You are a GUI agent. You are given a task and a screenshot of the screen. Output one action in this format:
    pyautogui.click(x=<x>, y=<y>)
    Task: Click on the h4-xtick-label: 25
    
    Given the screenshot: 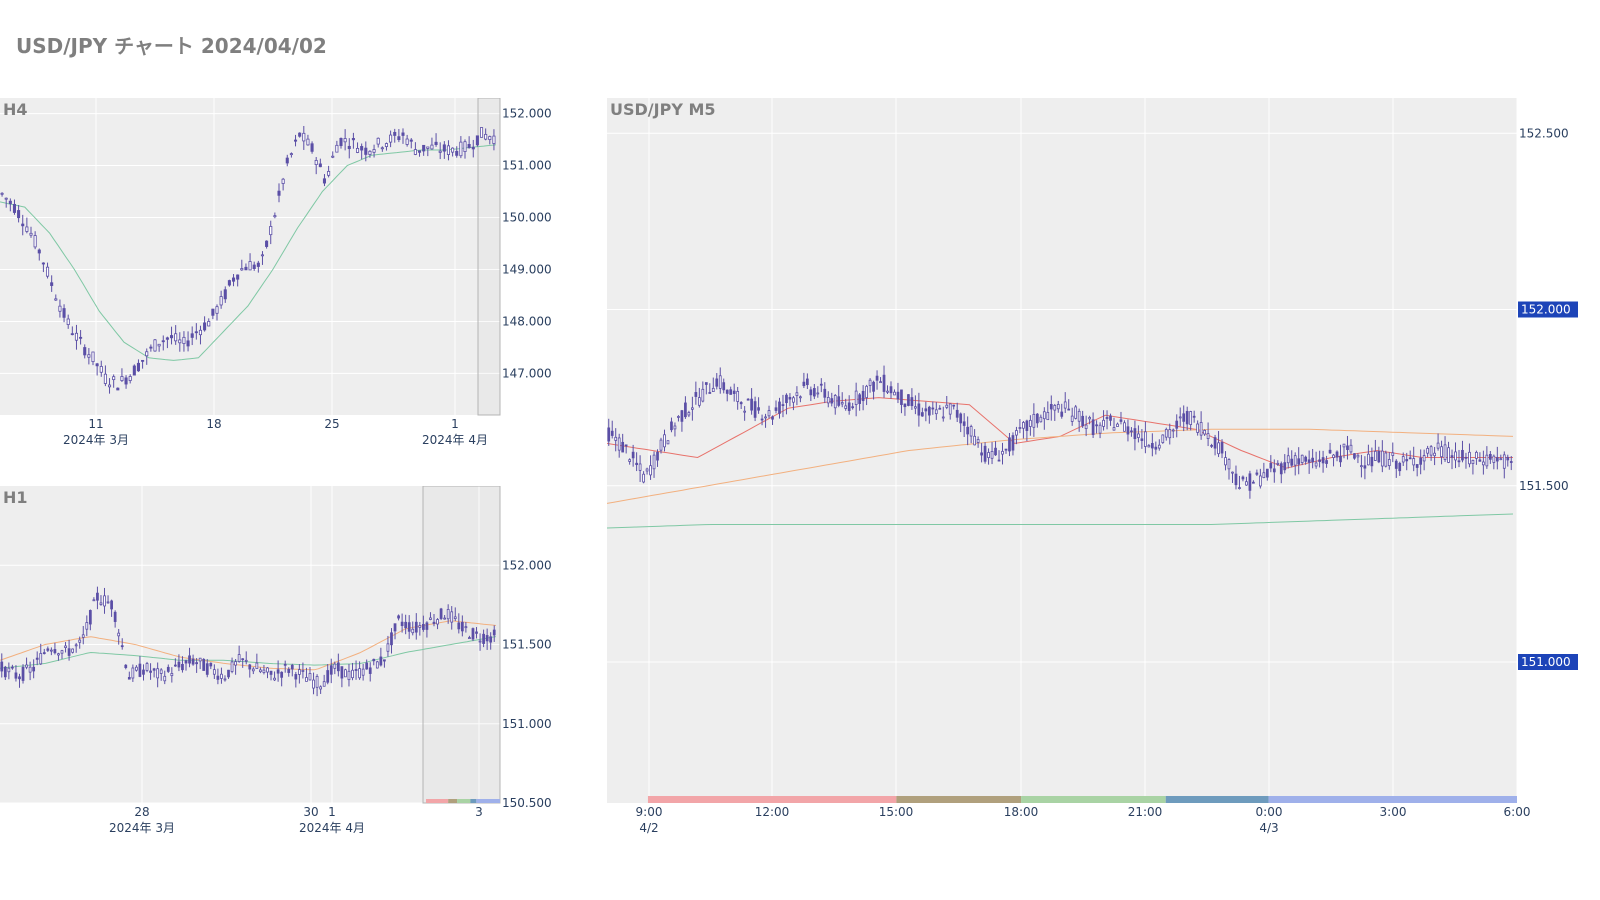 What is the action you would take?
    pyautogui.click(x=331, y=424)
    